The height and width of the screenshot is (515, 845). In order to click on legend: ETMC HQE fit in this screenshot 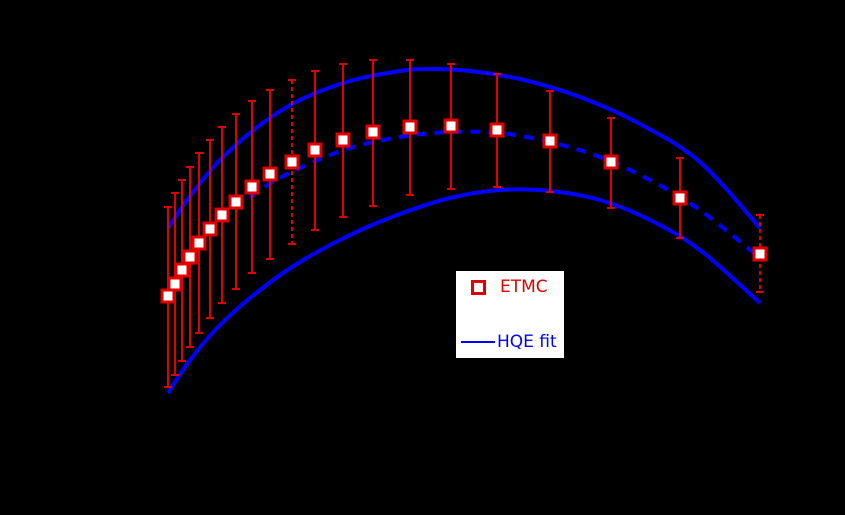, I will do `click(510, 314)`.